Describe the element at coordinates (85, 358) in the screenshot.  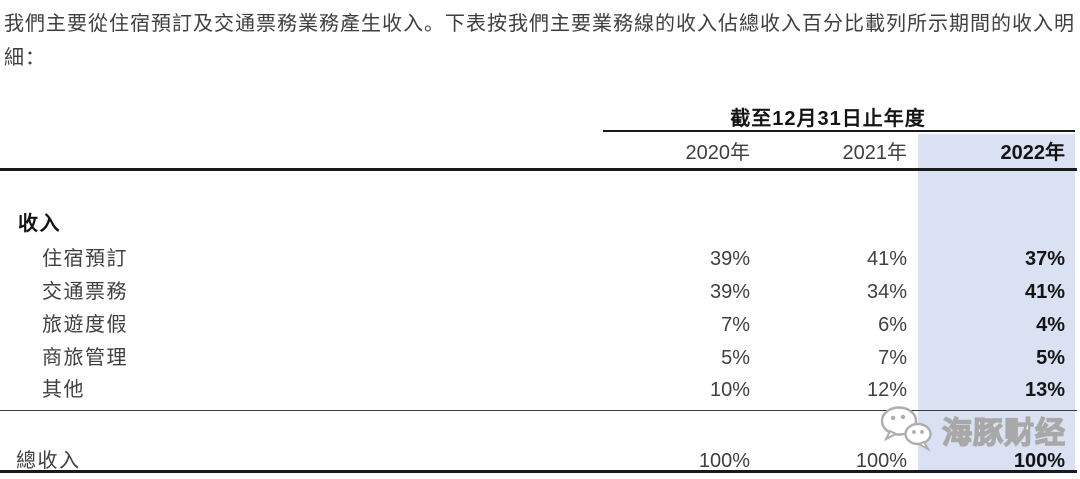
I see `row-label-corporate-travel: 商旅管理` at that location.